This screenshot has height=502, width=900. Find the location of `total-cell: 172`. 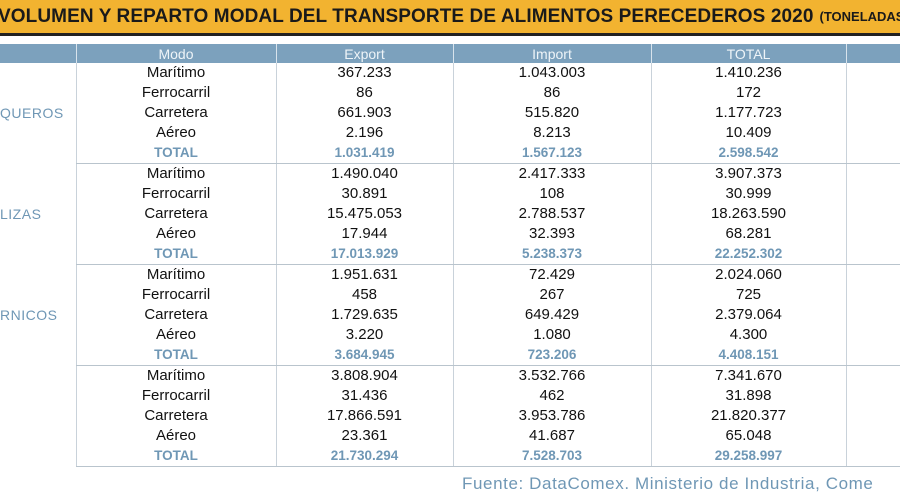

total-cell: 172 is located at coordinates (748, 93).